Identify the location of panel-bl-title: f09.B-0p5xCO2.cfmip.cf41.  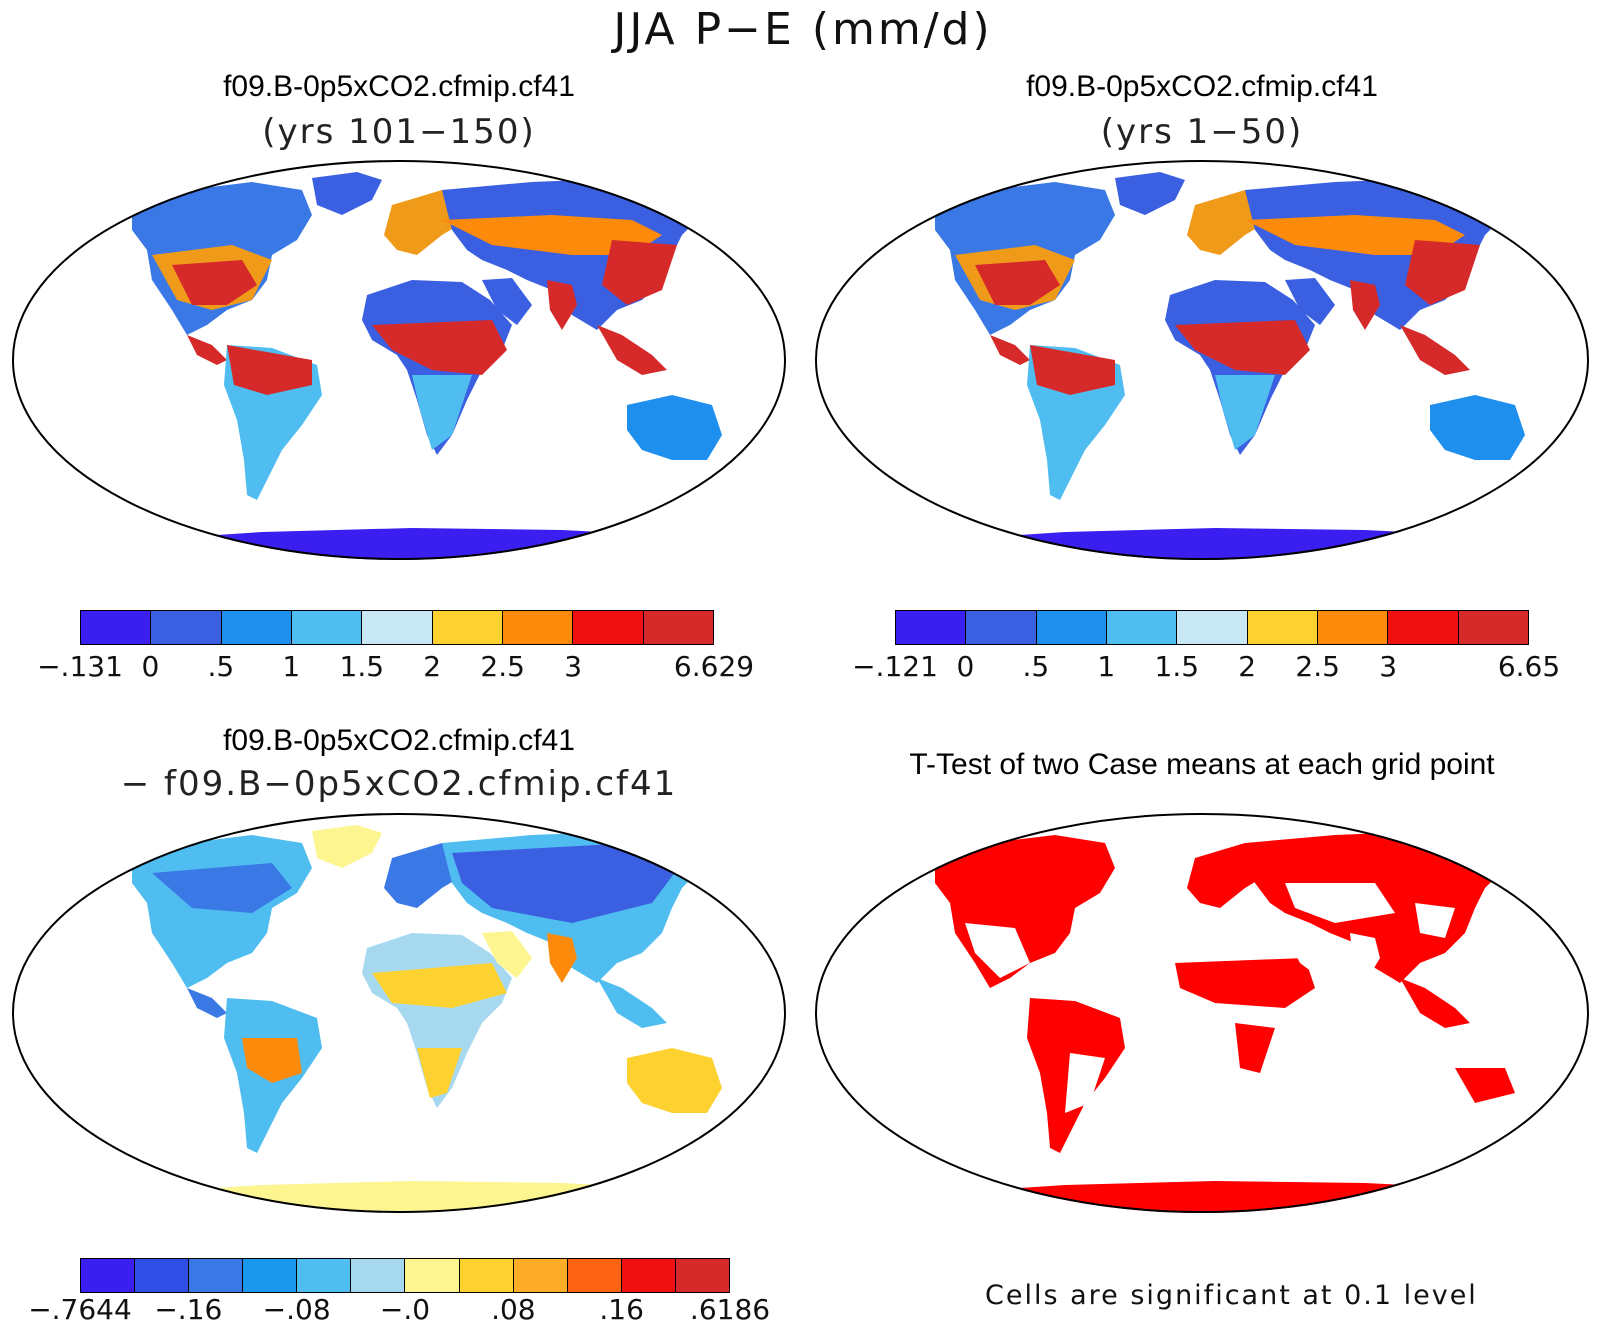
(399, 740).